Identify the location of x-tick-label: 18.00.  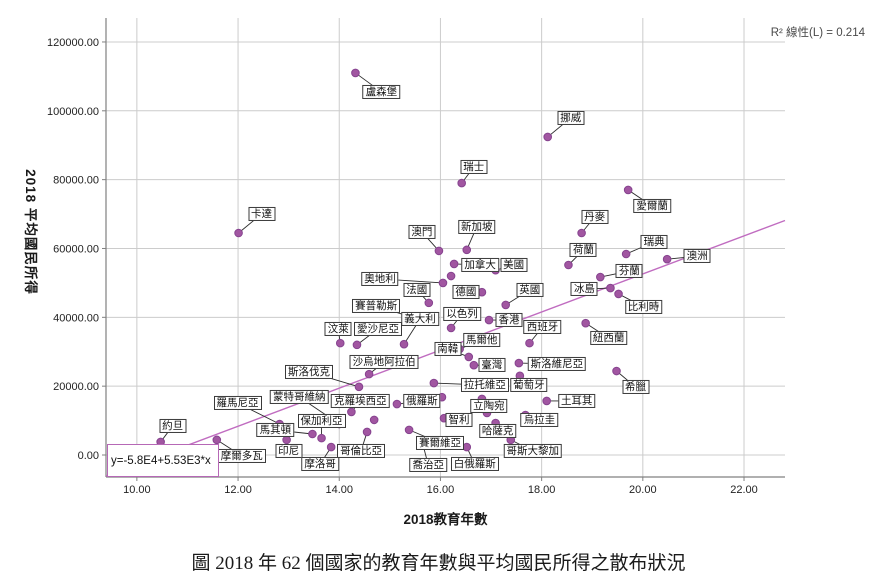
(542, 490).